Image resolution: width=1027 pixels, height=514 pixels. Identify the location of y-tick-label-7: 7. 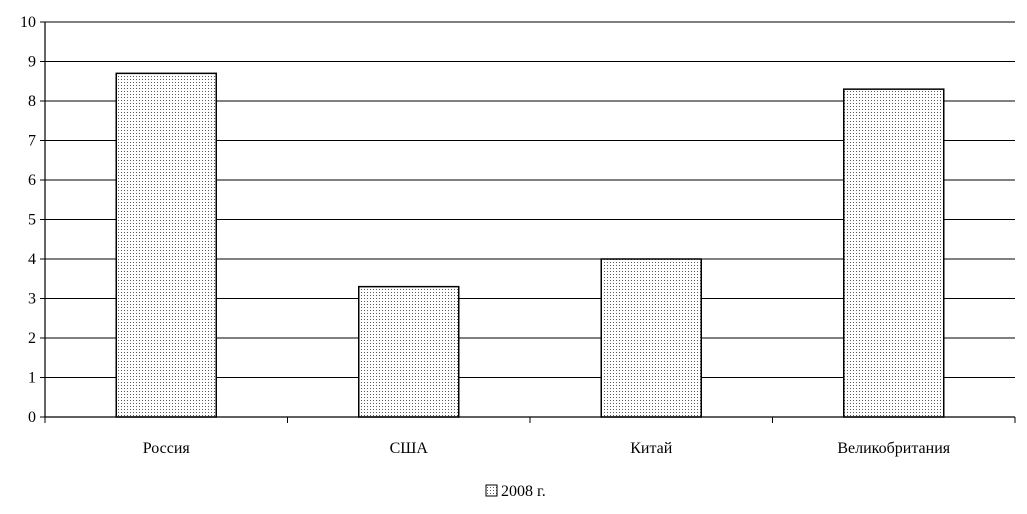
(32, 141).